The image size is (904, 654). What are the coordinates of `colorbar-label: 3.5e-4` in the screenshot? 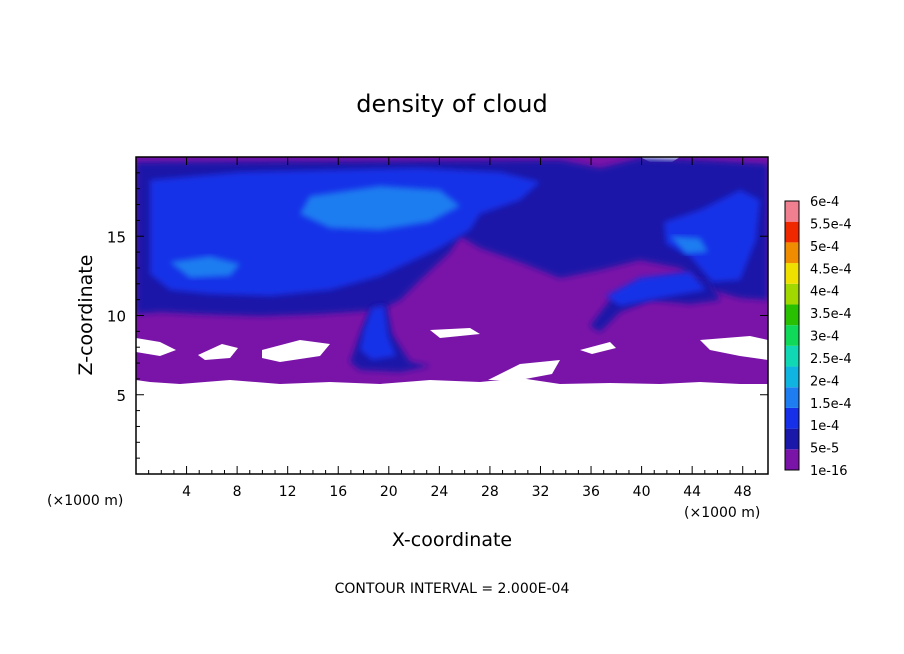 It's located at (831, 314).